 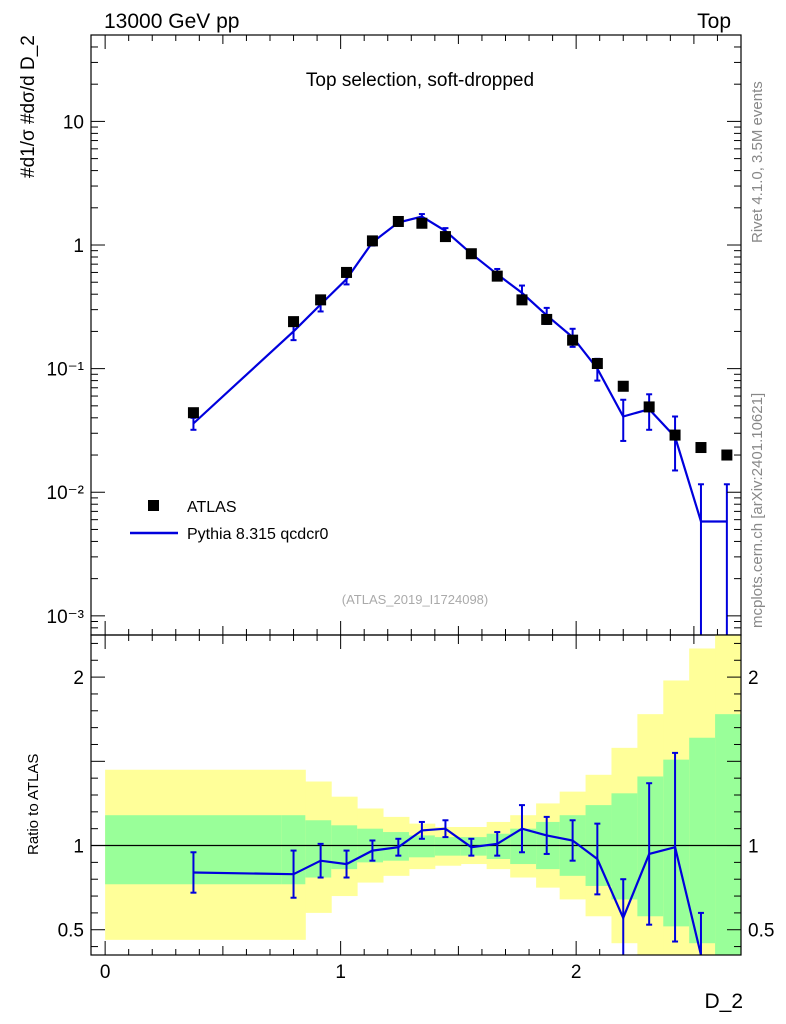 What do you see at coordinates (757, 510) in the screenshot?
I see `mcplots-label: mcplots.cern.ch [arXiv:2401.10621]` at bounding box center [757, 510].